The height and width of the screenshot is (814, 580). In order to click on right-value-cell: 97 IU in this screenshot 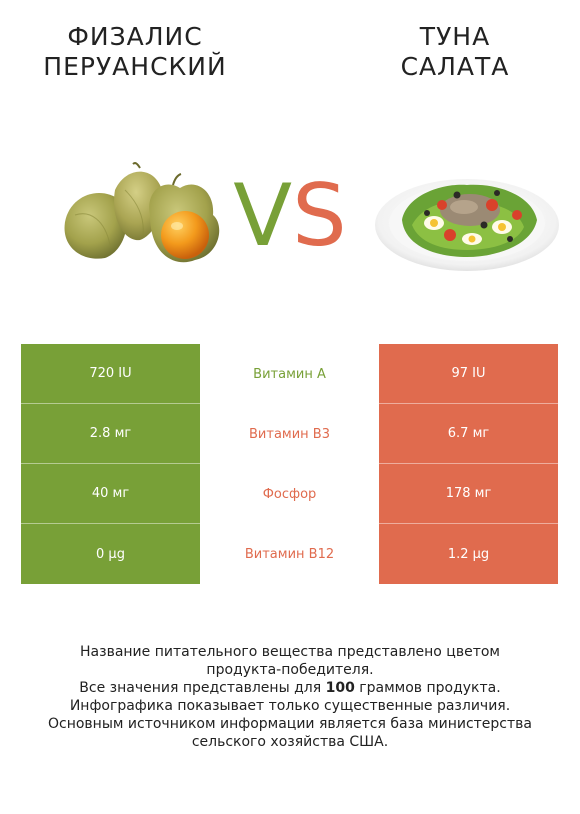, I will do `click(468, 374)`.